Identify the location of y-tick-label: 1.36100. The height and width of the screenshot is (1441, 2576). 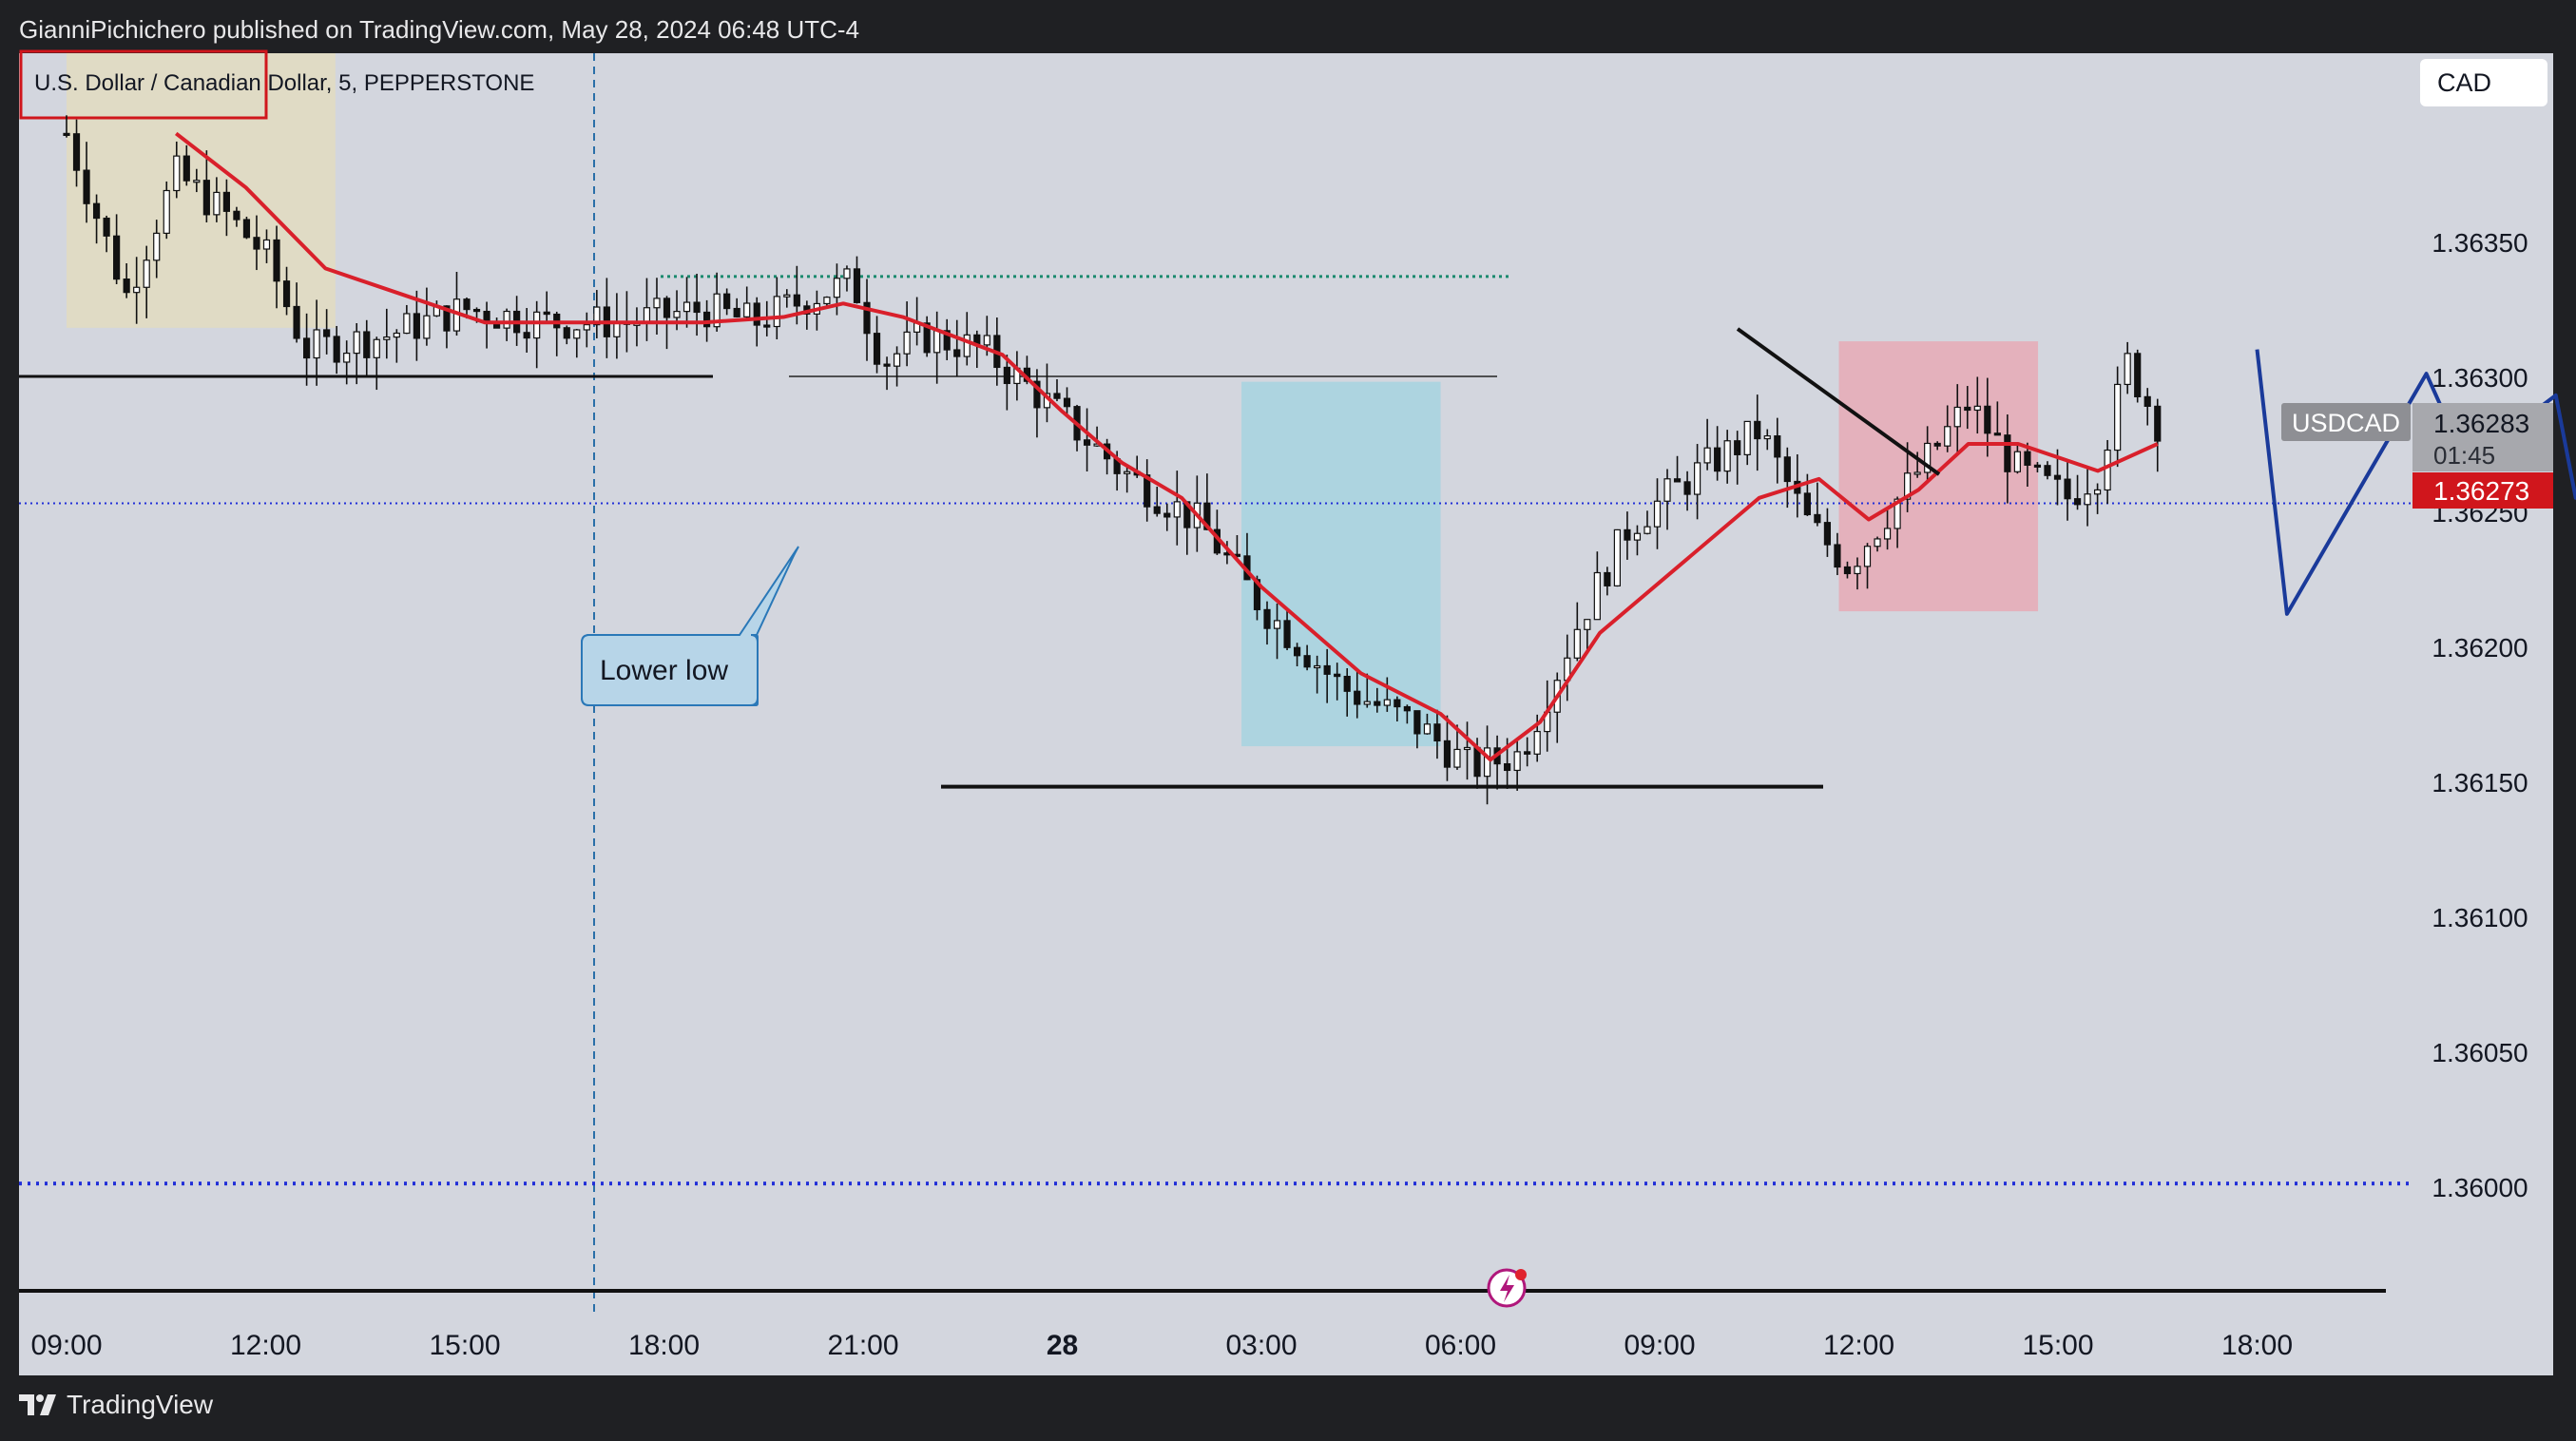
(2480, 917).